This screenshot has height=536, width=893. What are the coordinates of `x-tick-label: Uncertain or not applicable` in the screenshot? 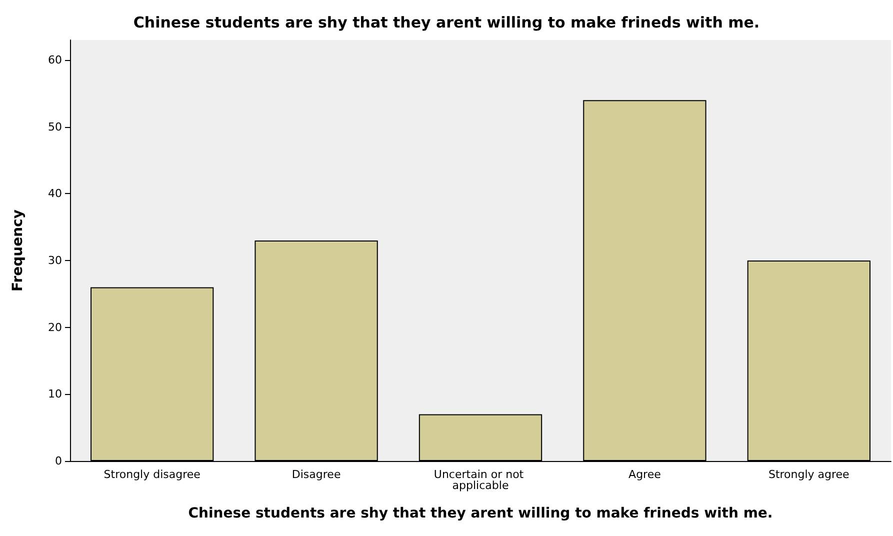 It's located at (481, 480).